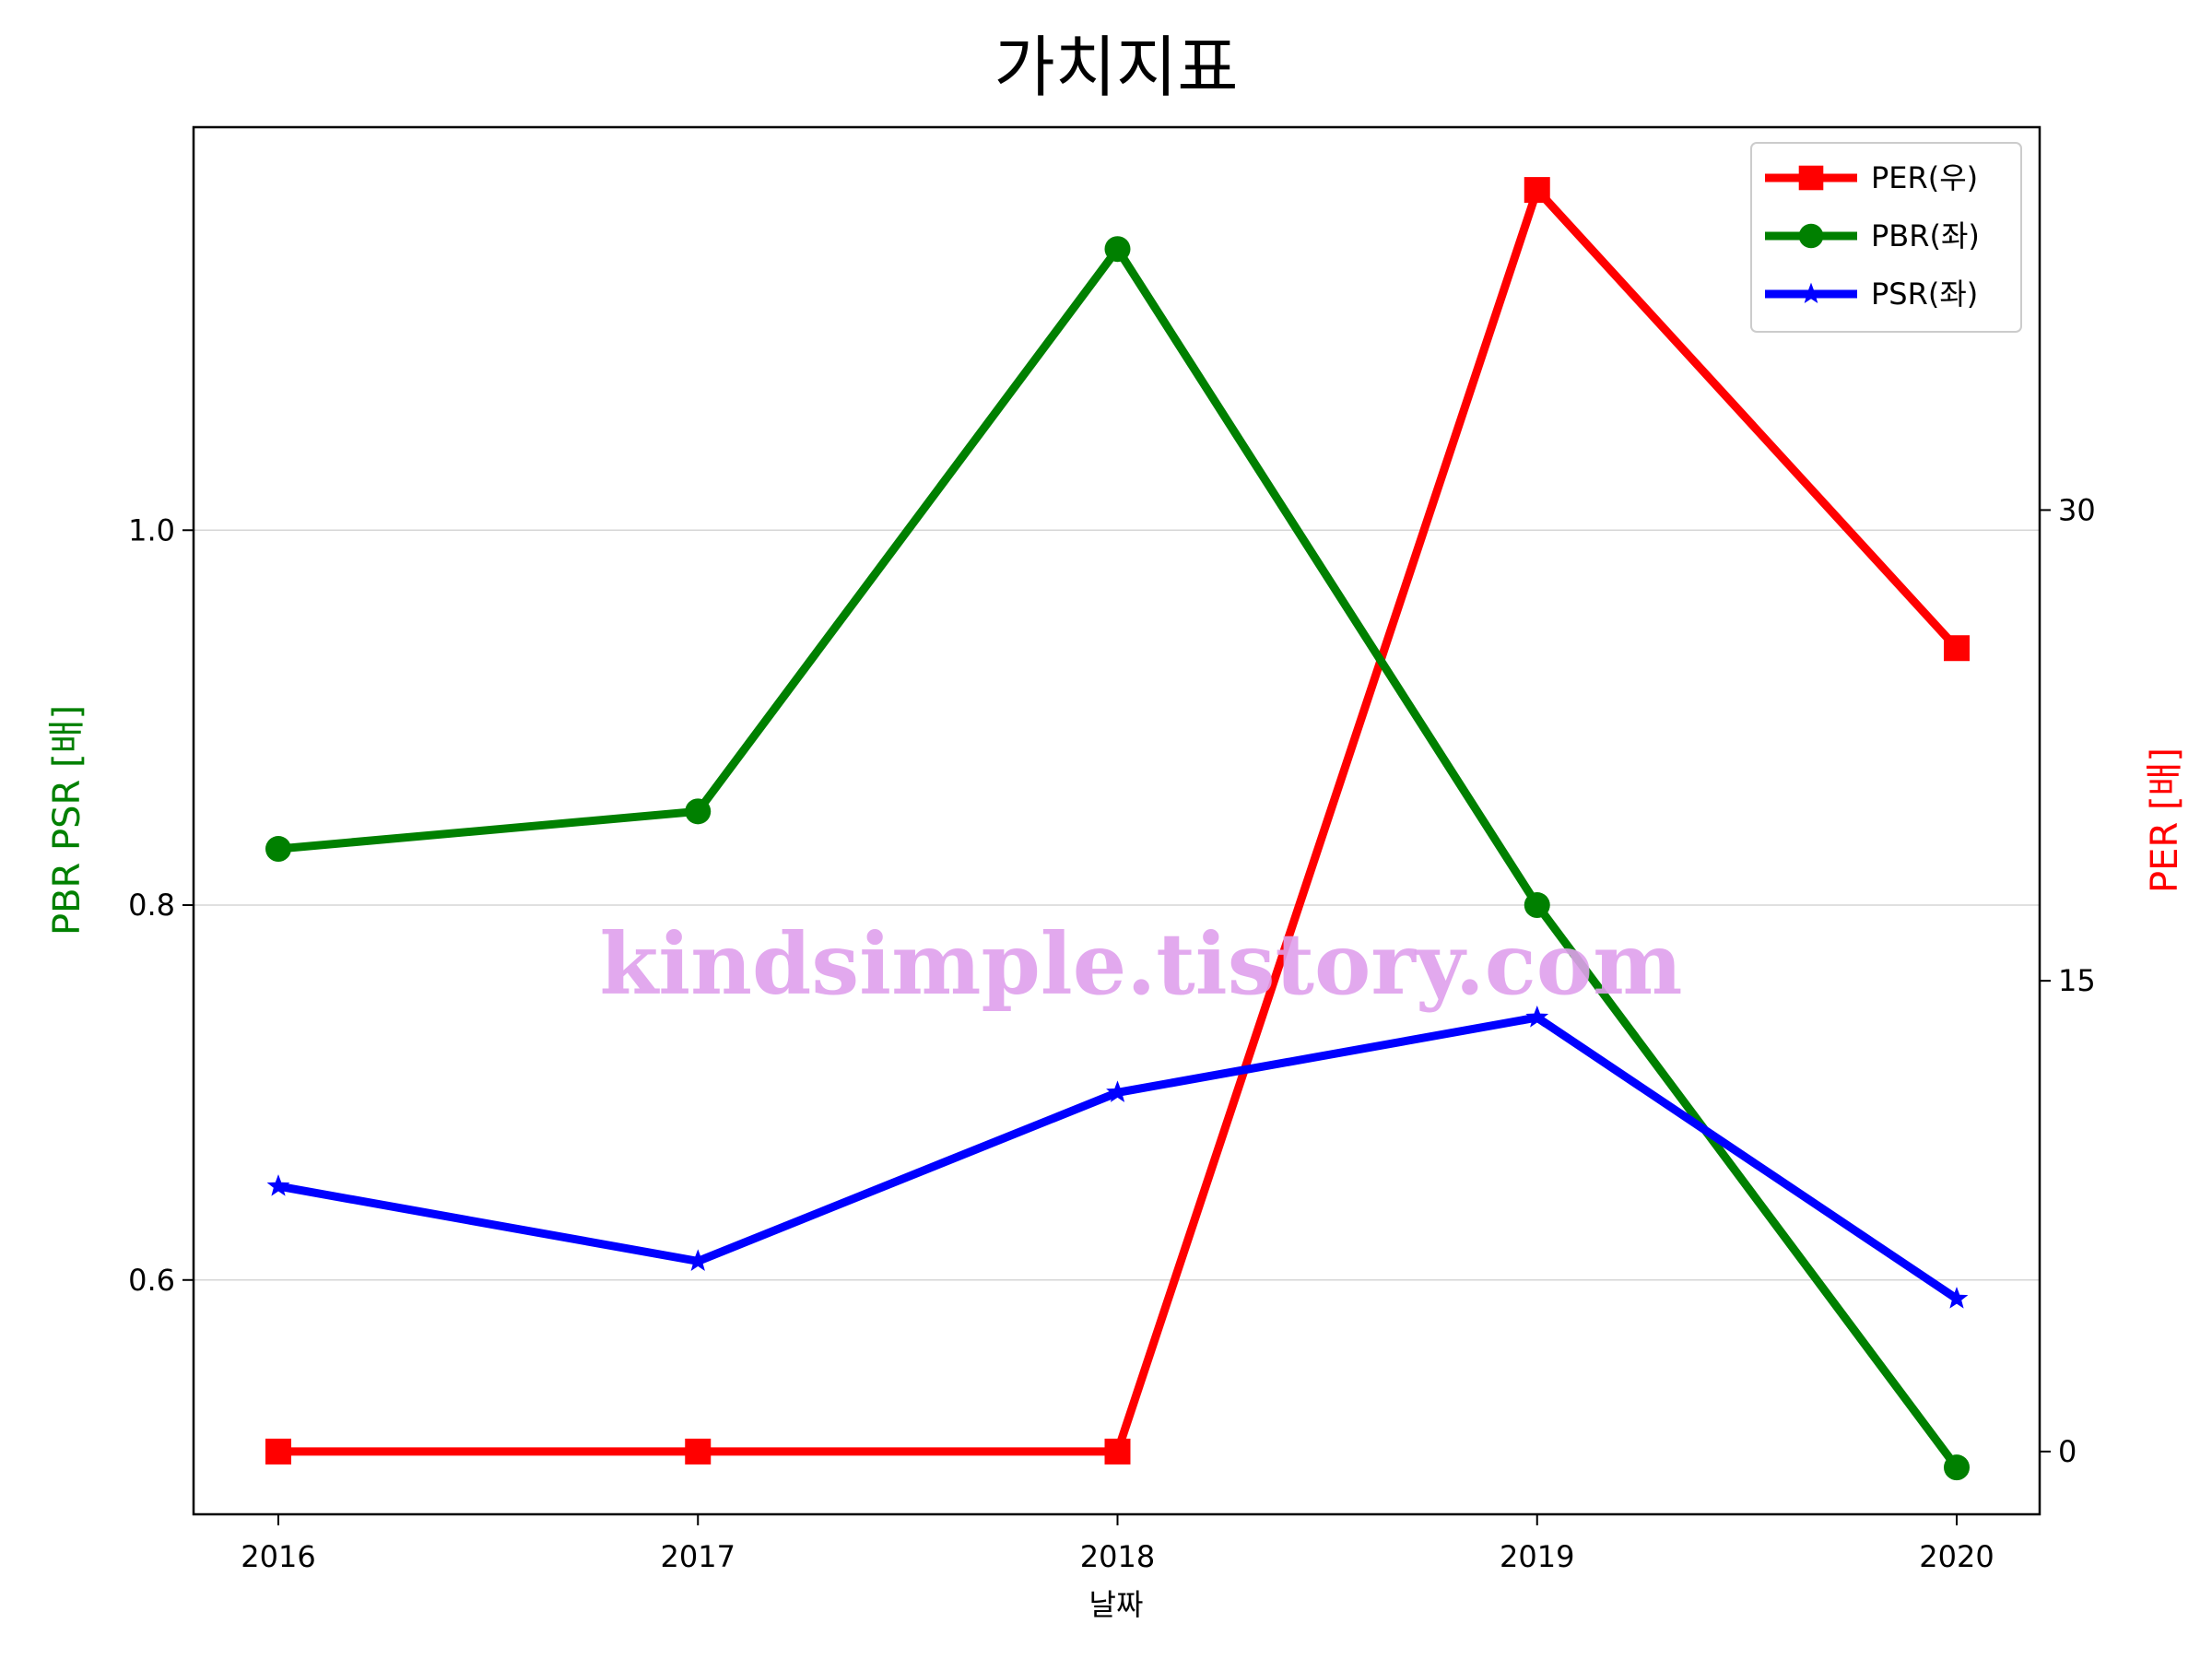 This screenshot has width=2212, height=1659. I want to click on x-tick-label-2018: 2018, so click(1117, 1556).